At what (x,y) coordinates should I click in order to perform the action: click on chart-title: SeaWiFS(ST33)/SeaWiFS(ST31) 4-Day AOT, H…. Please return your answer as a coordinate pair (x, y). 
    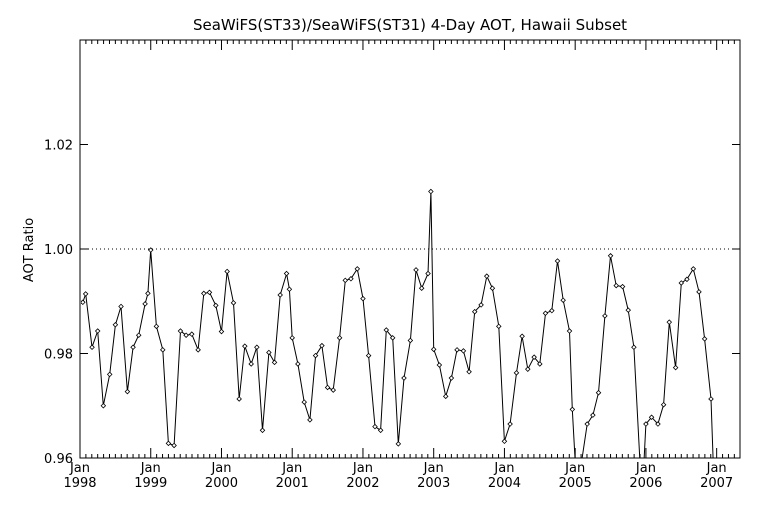
    Looking at the image, I should click on (410, 25).